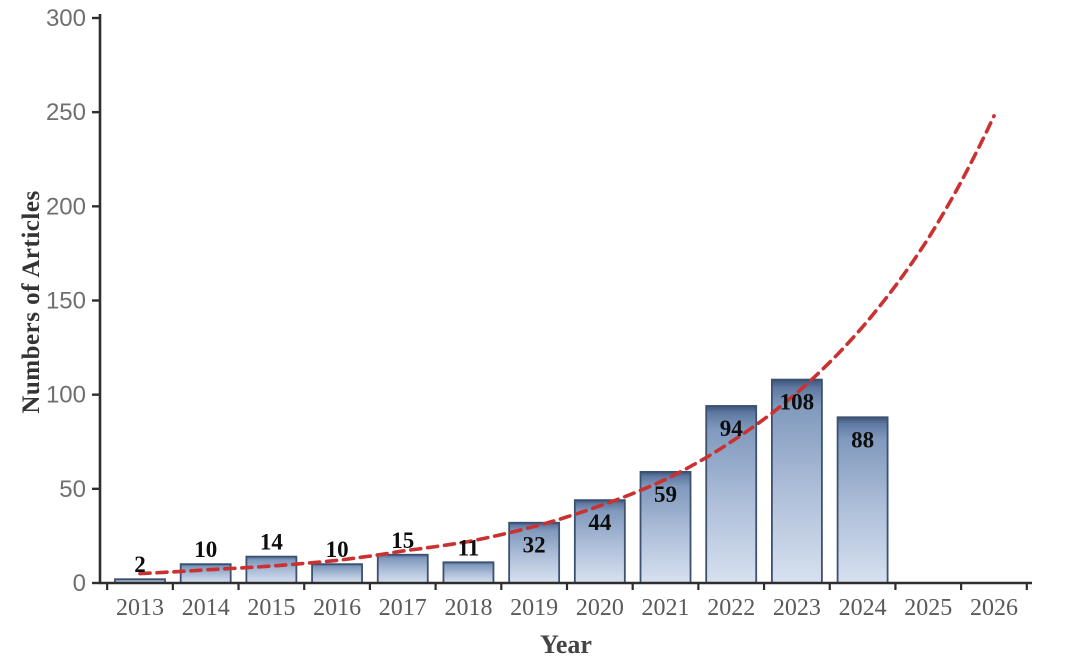 Image resolution: width=1080 pixels, height=668 pixels. I want to click on x-tick-label: 2019, so click(534, 608).